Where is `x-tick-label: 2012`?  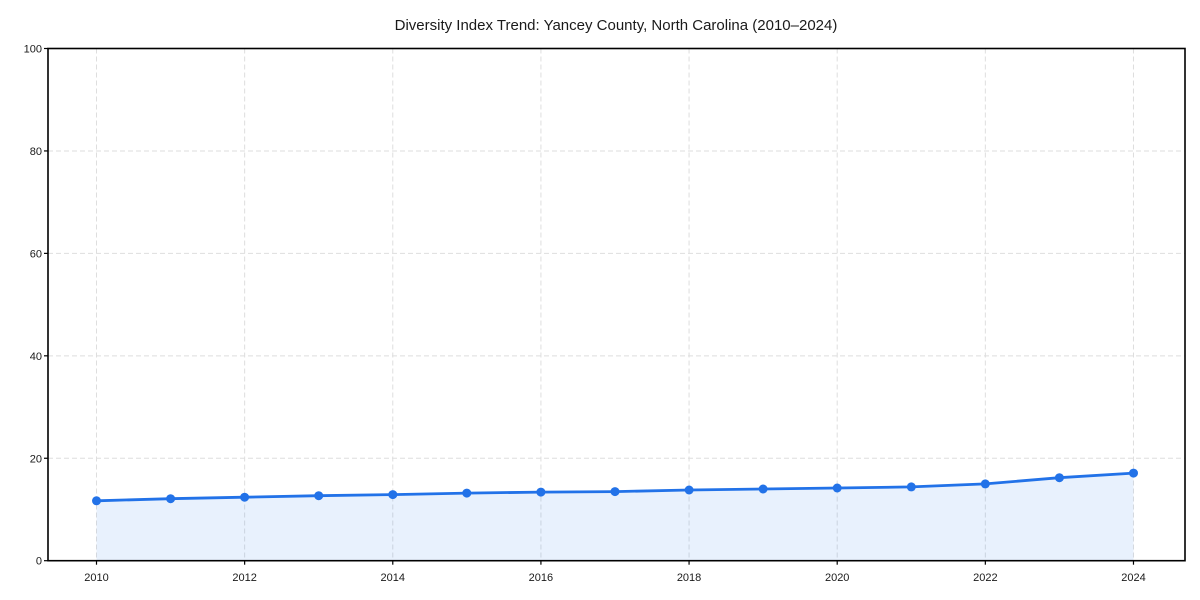 x-tick-label: 2012 is located at coordinates (244, 578).